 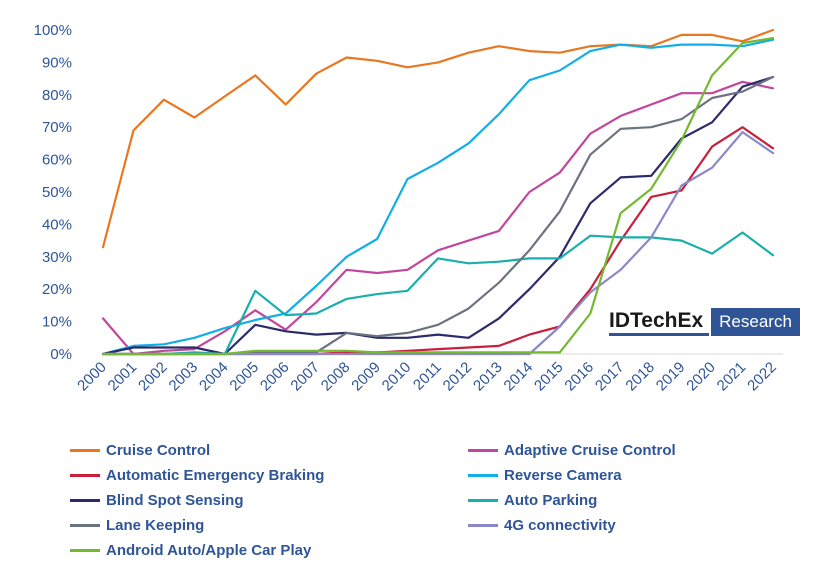 I want to click on legend-label: Reverse Camera, so click(x=563, y=475).